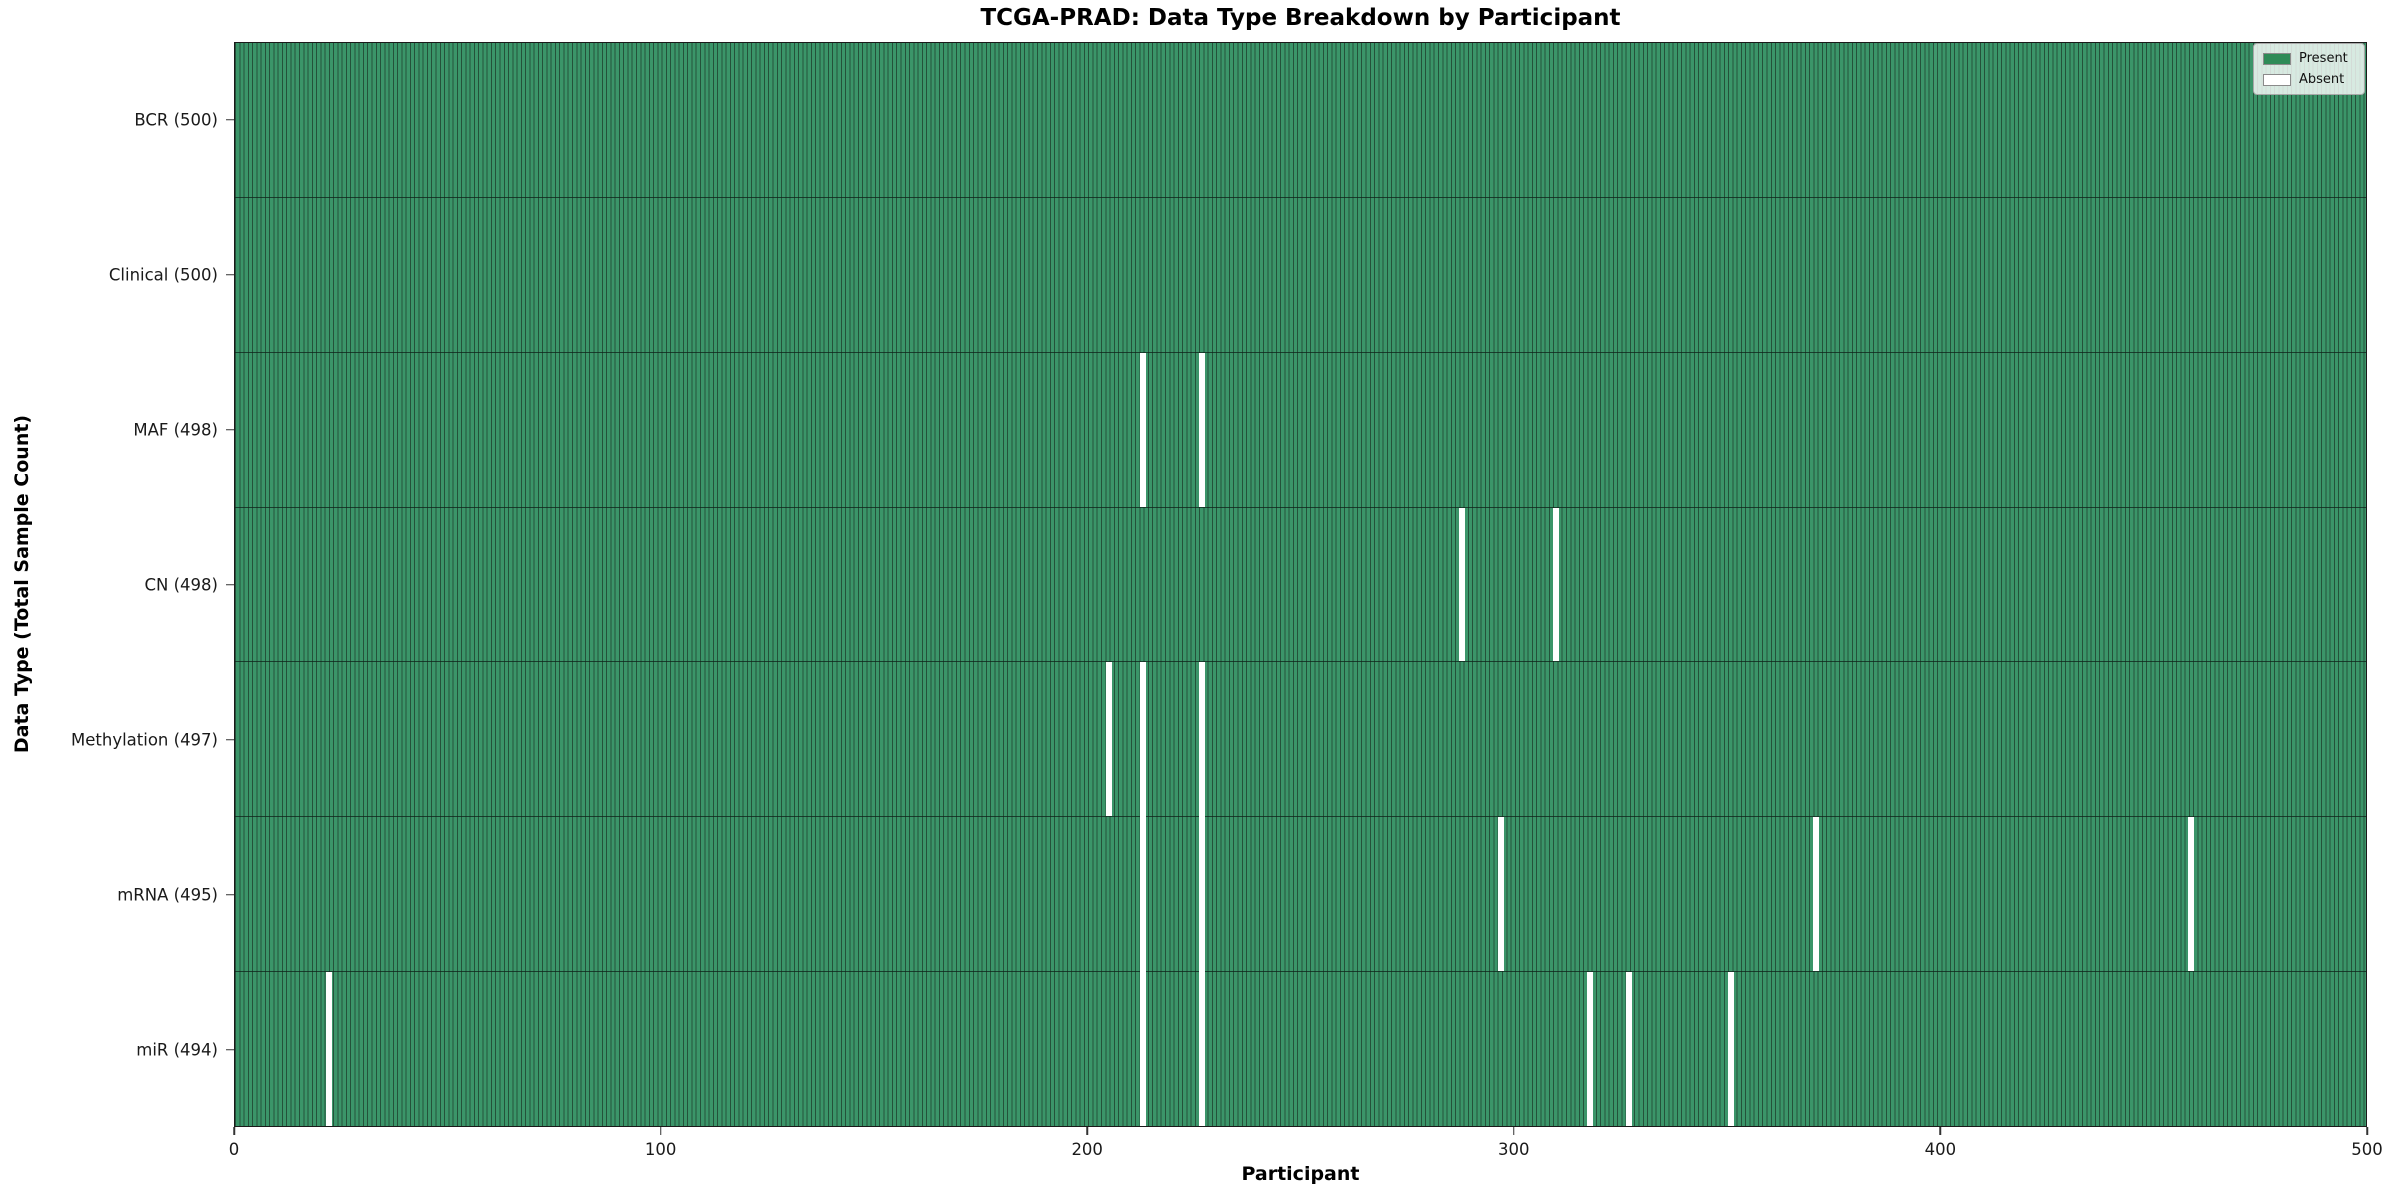 This screenshot has height=1200, width=2400. What do you see at coordinates (1087, 1149) in the screenshot?
I see `x-tick-label: 200` at bounding box center [1087, 1149].